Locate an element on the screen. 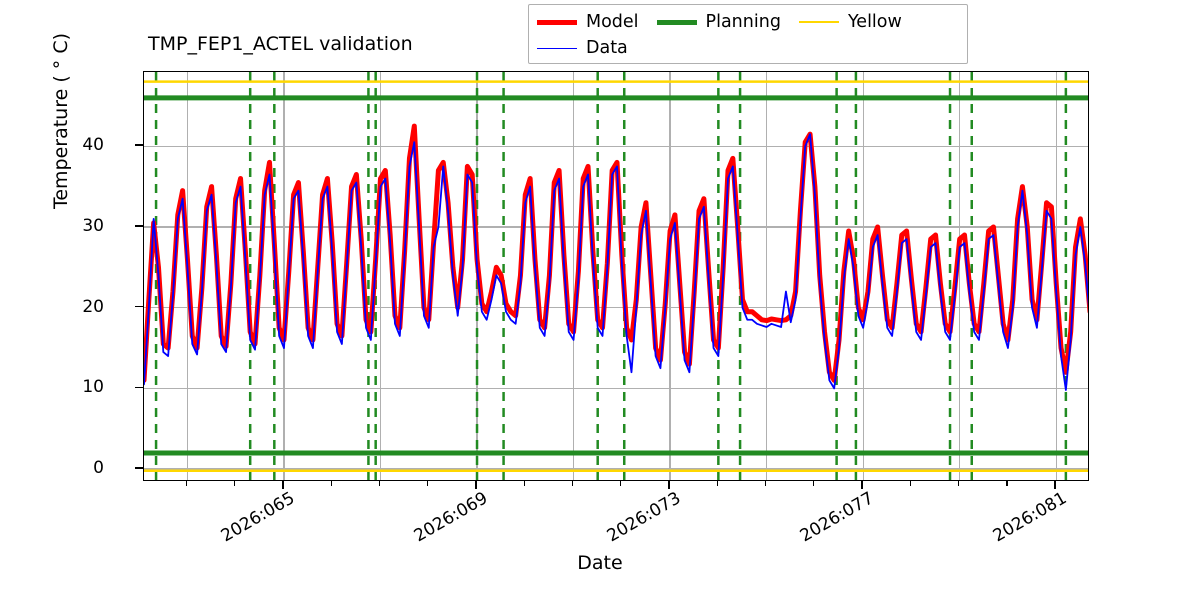  y-axis-label: Temperature ( ° C) is located at coordinates (61, 121).